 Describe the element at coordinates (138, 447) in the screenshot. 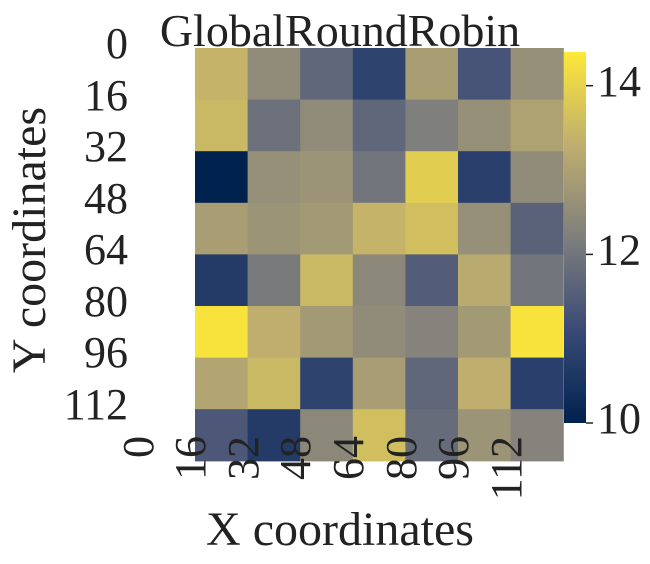

I see `x-tick-label: 0` at that location.